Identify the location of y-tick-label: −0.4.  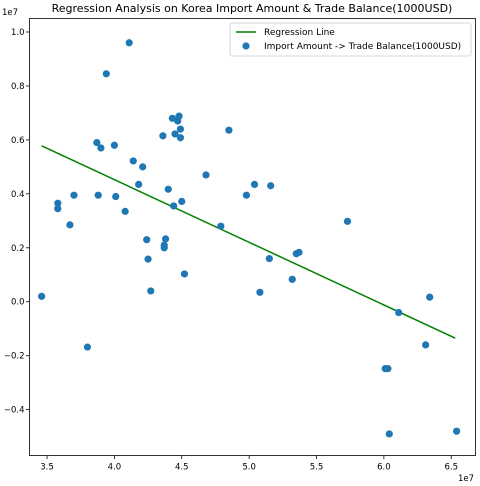
(14, 411).